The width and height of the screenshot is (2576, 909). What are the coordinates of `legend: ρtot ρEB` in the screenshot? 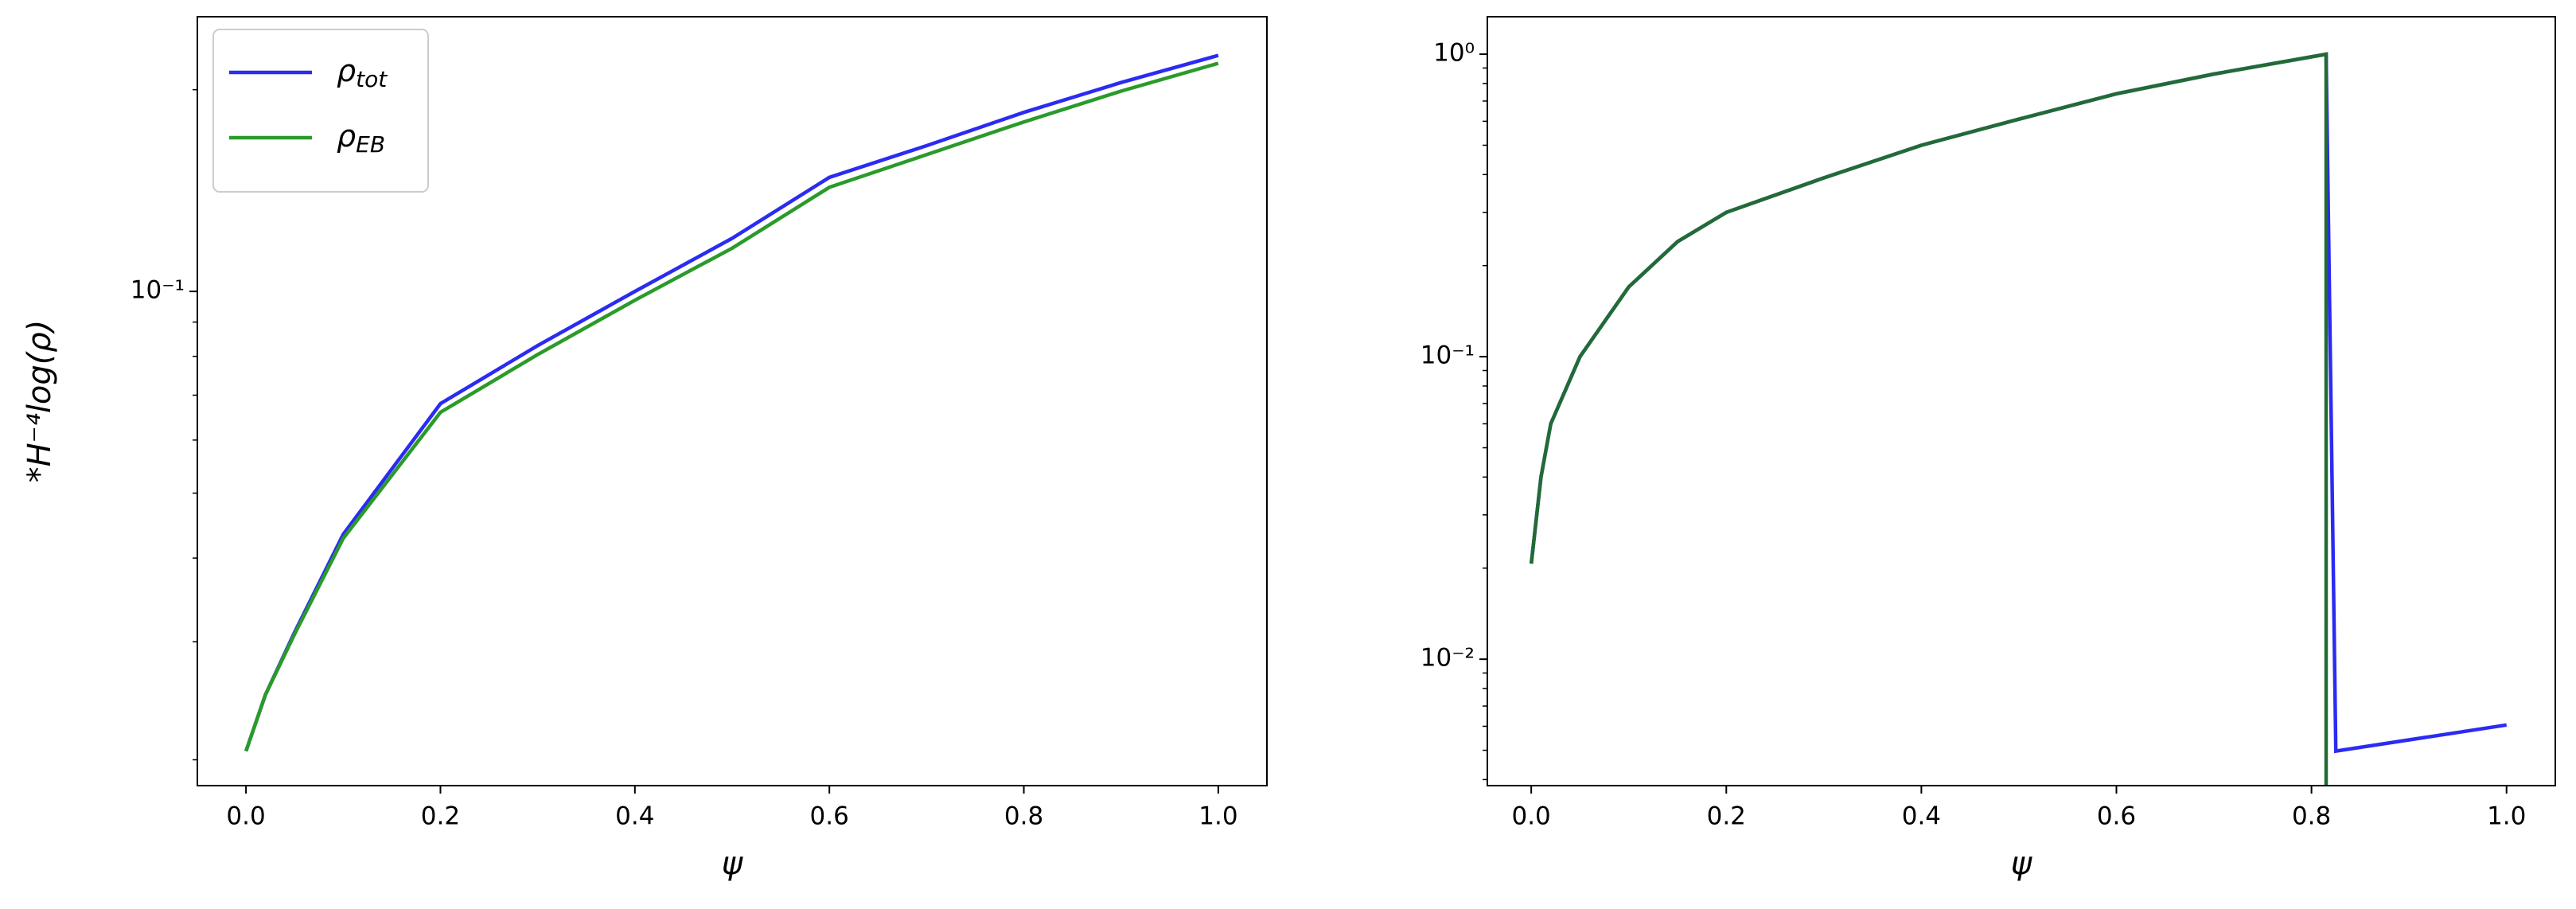 It's located at (320, 111).